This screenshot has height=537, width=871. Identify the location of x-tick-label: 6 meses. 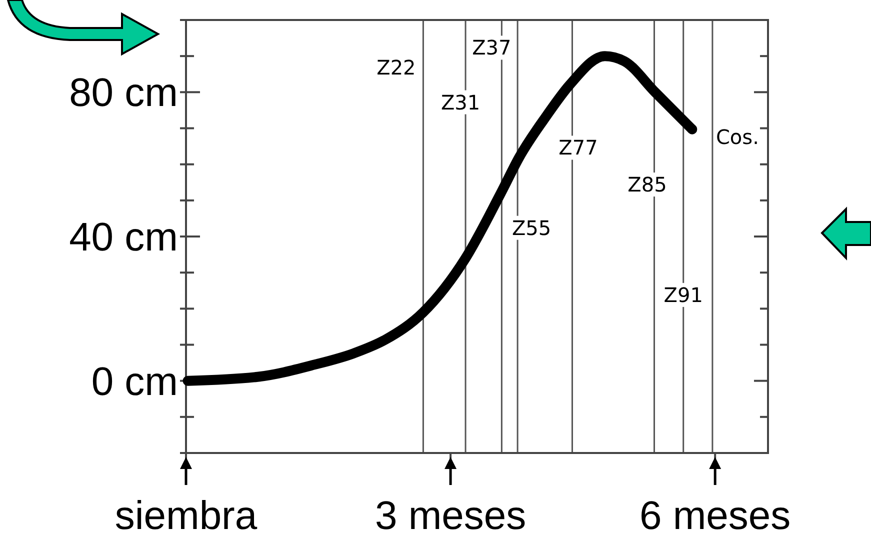
(715, 515).